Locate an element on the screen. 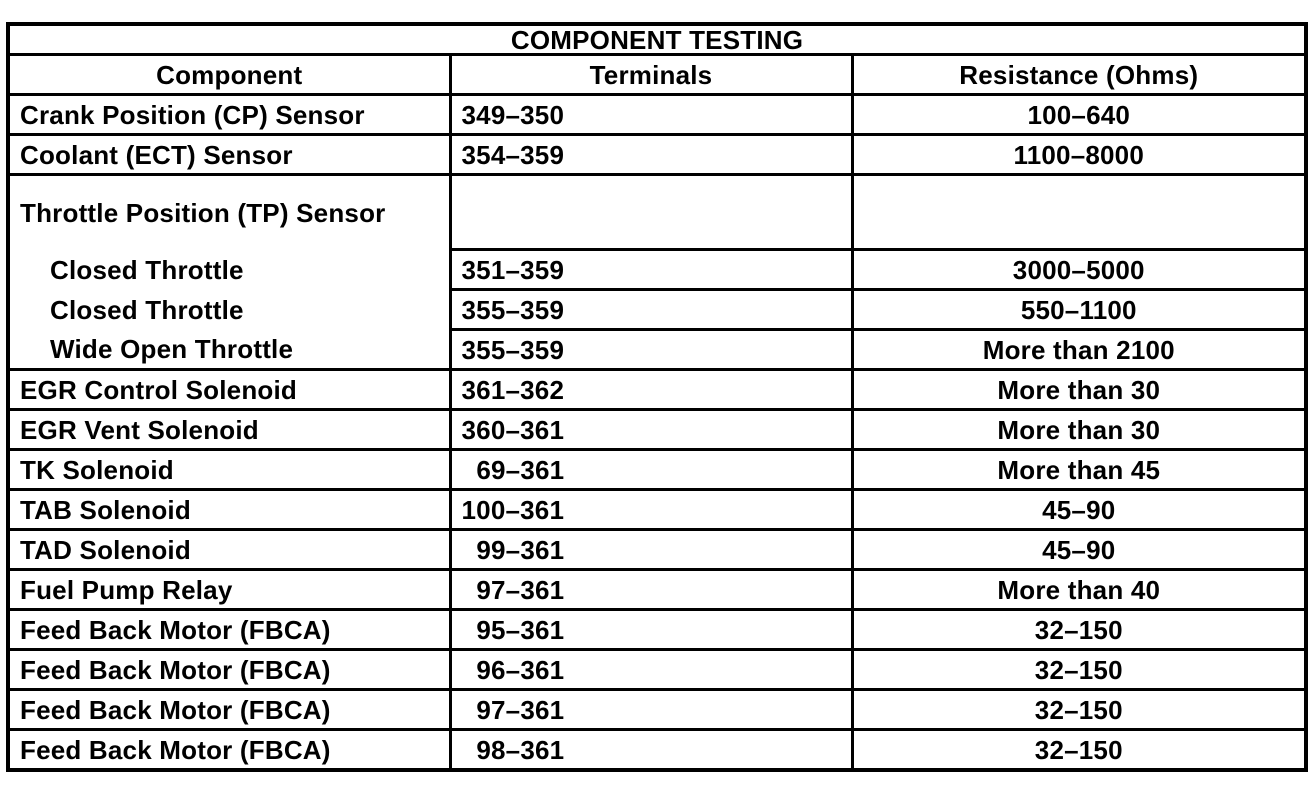 The image size is (1312, 794). cell-terminals: 98–361 is located at coordinates (651, 750).